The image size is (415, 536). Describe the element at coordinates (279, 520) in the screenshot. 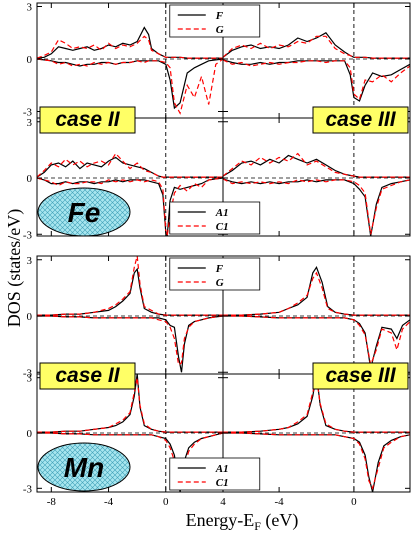

I see `x-axis-title-unit: (eV)` at that location.